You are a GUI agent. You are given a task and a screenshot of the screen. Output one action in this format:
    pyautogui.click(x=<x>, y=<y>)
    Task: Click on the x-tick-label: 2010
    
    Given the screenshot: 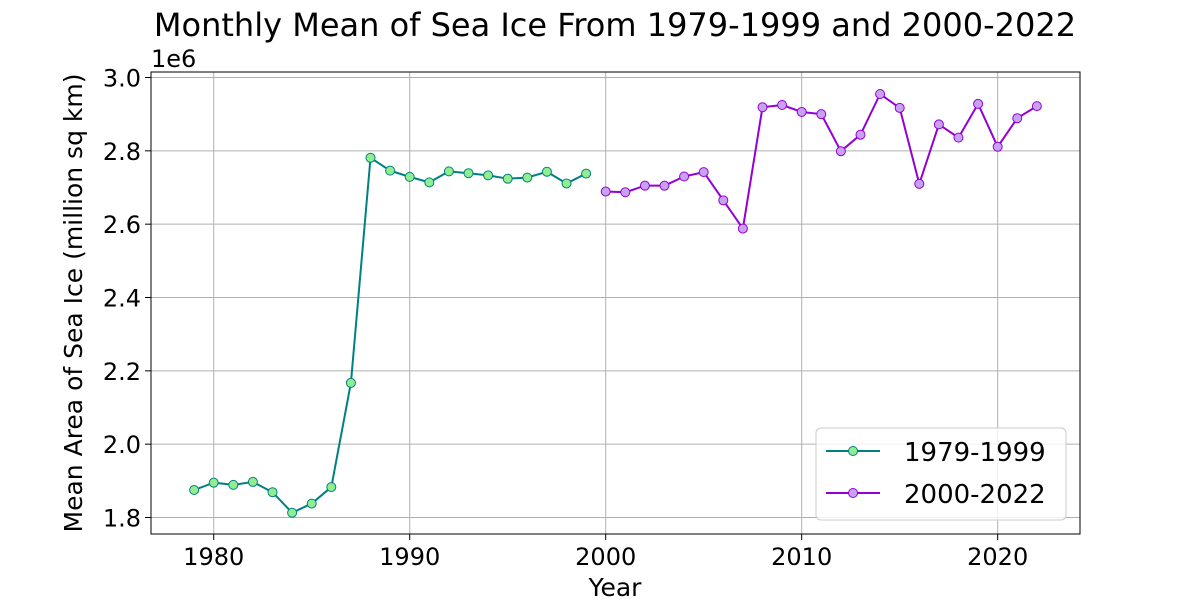 What is the action you would take?
    pyautogui.click(x=801, y=557)
    